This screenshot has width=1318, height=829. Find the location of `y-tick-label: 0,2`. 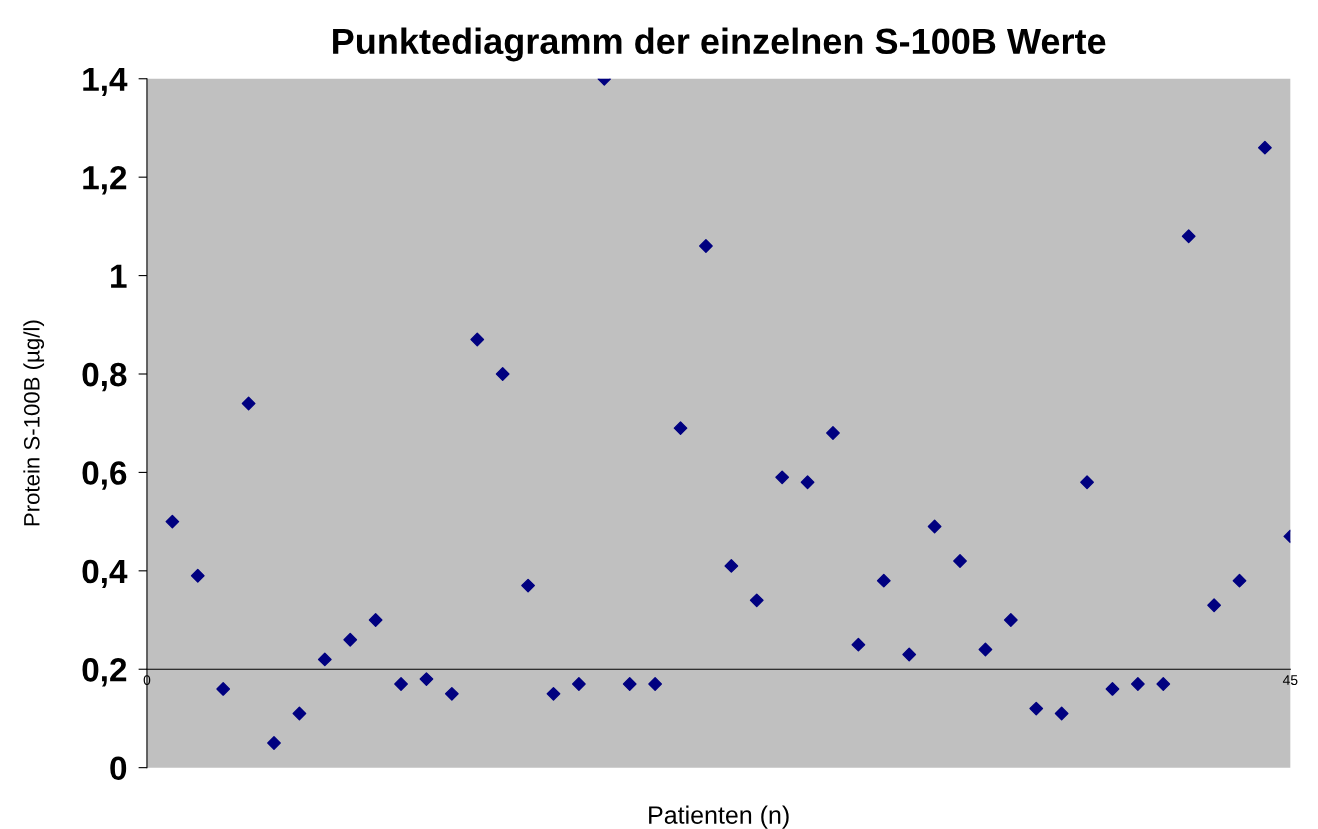

y-tick-label: 0,2 is located at coordinates (104, 672).